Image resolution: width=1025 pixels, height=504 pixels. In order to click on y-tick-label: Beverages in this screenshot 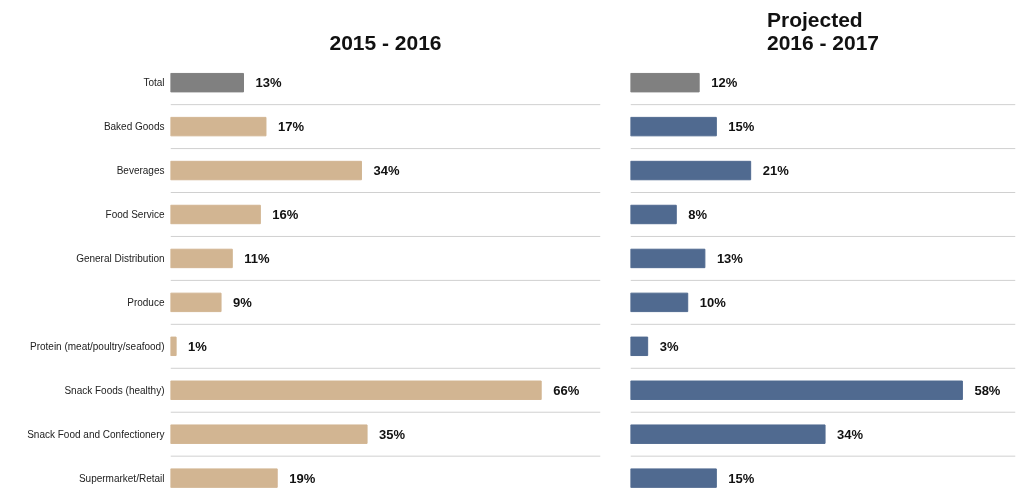, I will do `click(140, 171)`.